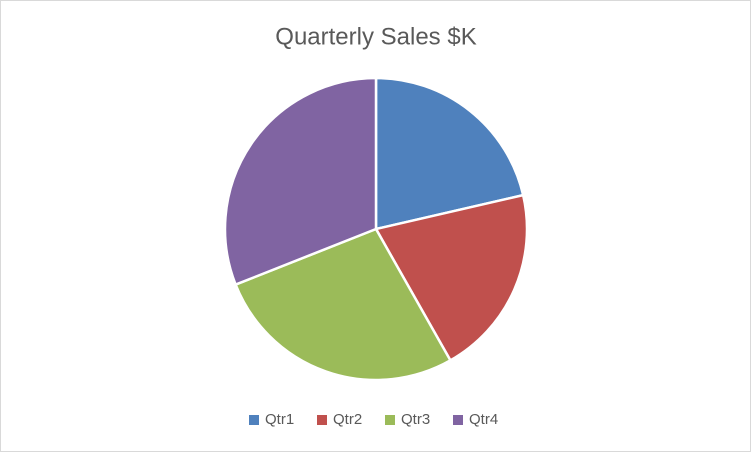 This screenshot has width=751, height=452. I want to click on legend-label: Qtr2, so click(347, 419).